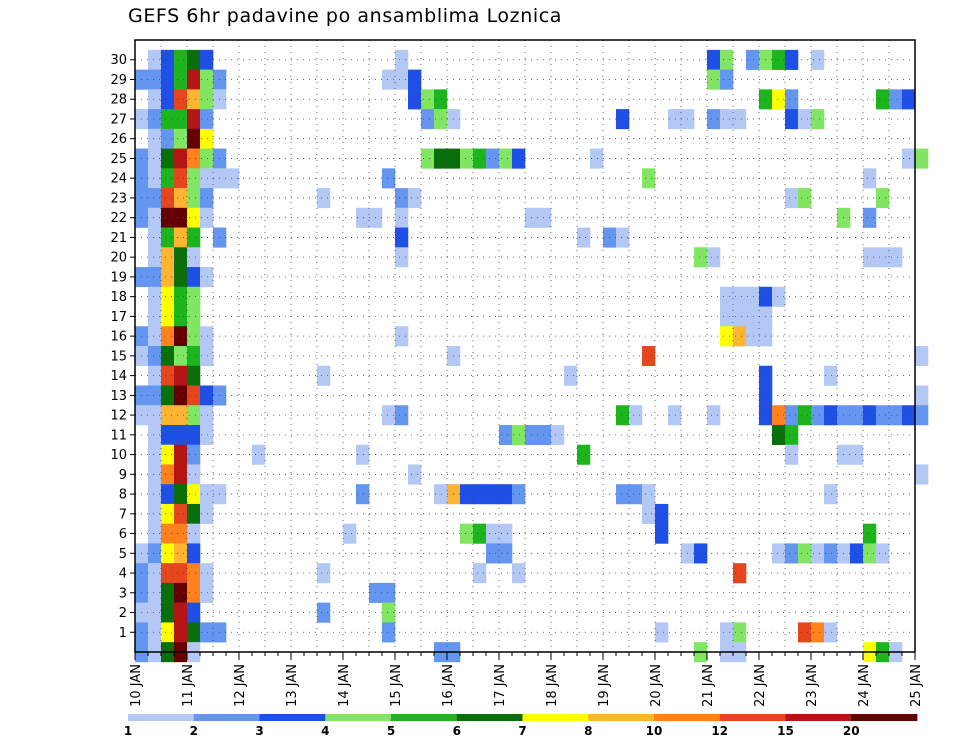  Describe the element at coordinates (118, 455) in the screenshot. I see `y-tick-label: 10` at that location.